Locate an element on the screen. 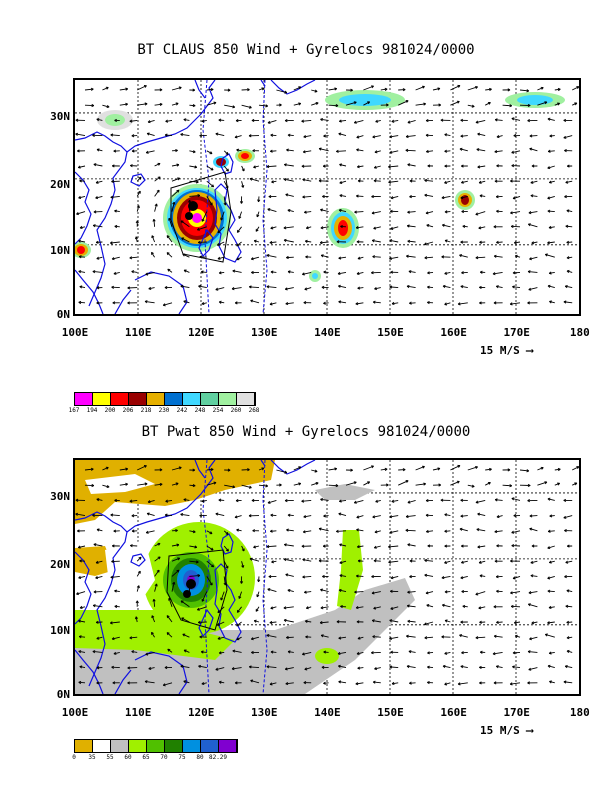 This screenshot has height=792, width=612. panel1-lon-label: 120E is located at coordinates (201, 332).